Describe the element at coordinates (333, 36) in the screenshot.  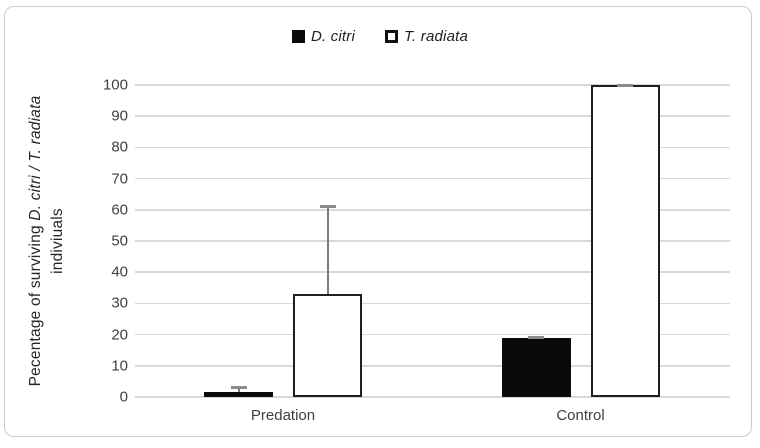
I see `legend-label: D. citri` at that location.